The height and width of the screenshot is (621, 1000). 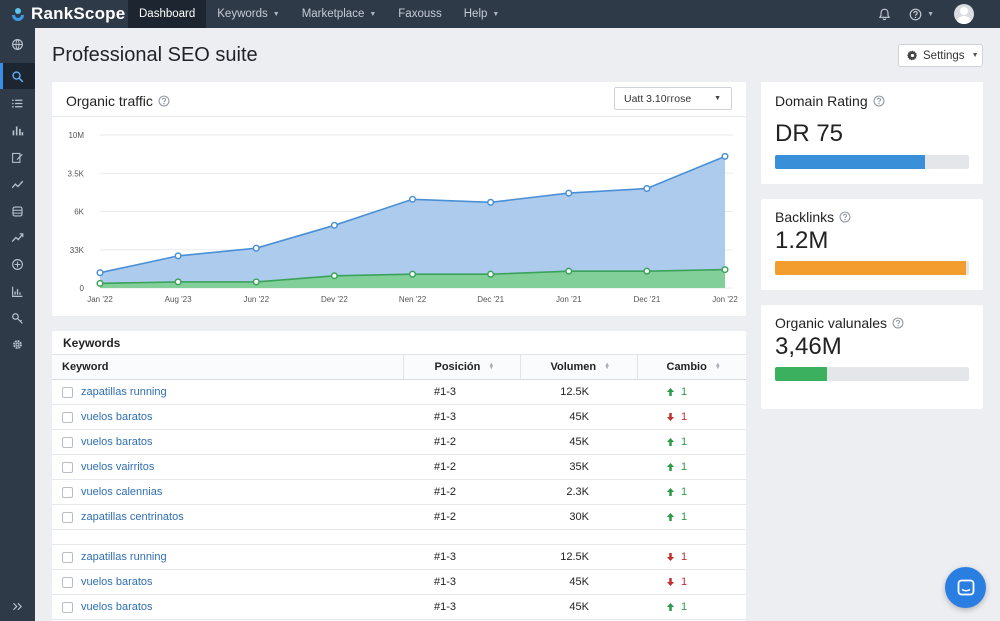 I want to click on backlinks-progress-bar, so click(x=872, y=268).